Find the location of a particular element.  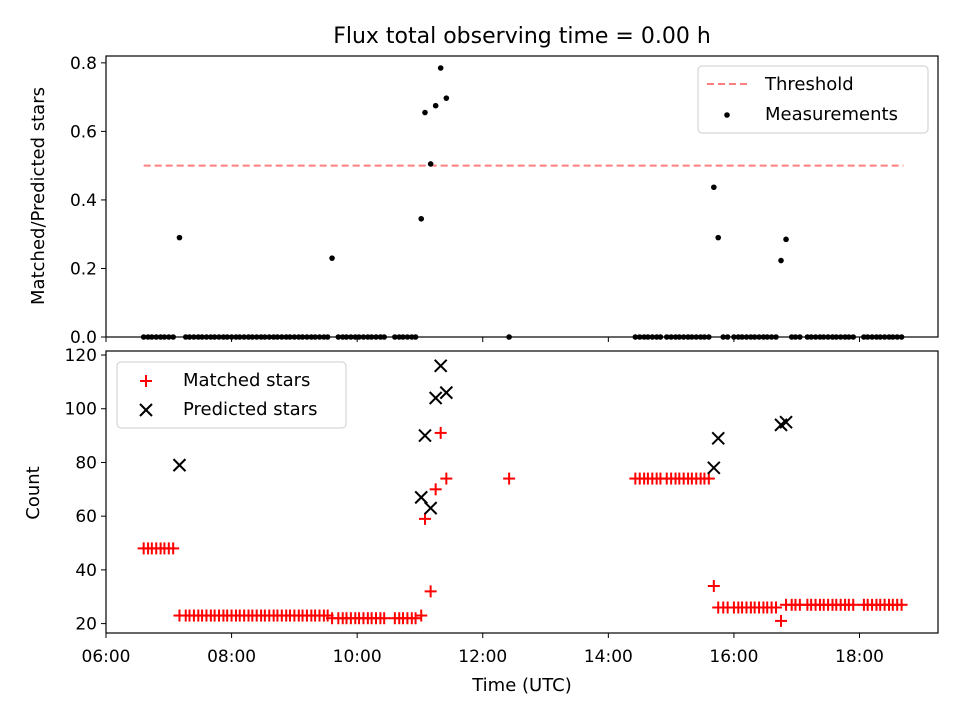

y-tick-label: 20 is located at coordinates (86, 625).